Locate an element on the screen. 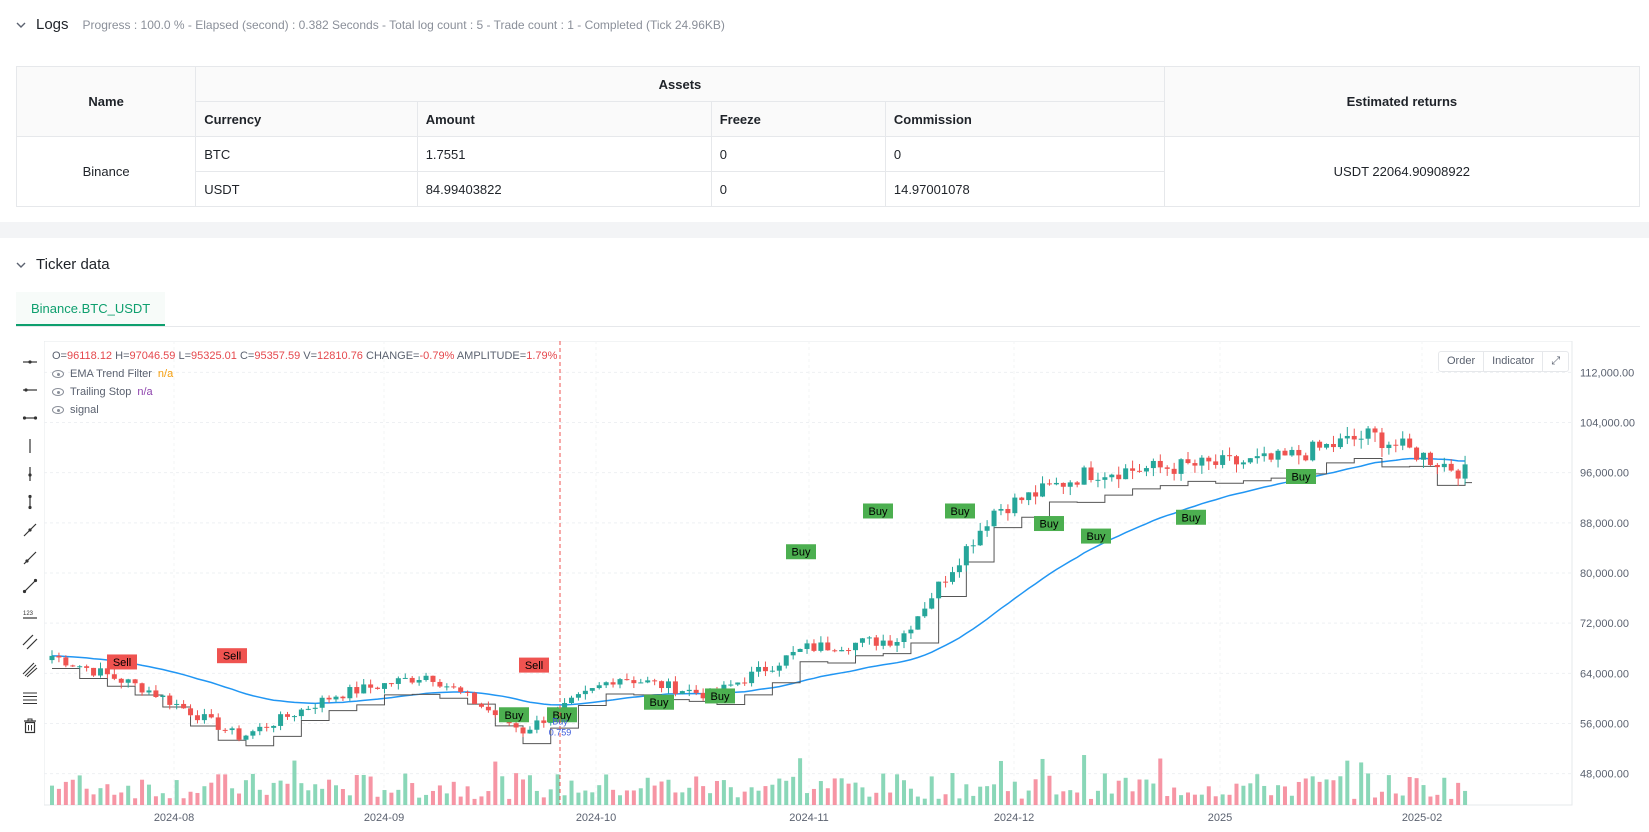 The height and width of the screenshot is (832, 1649). legend-trailing-stop: Trailing Stop n/a is located at coordinates (102, 392).